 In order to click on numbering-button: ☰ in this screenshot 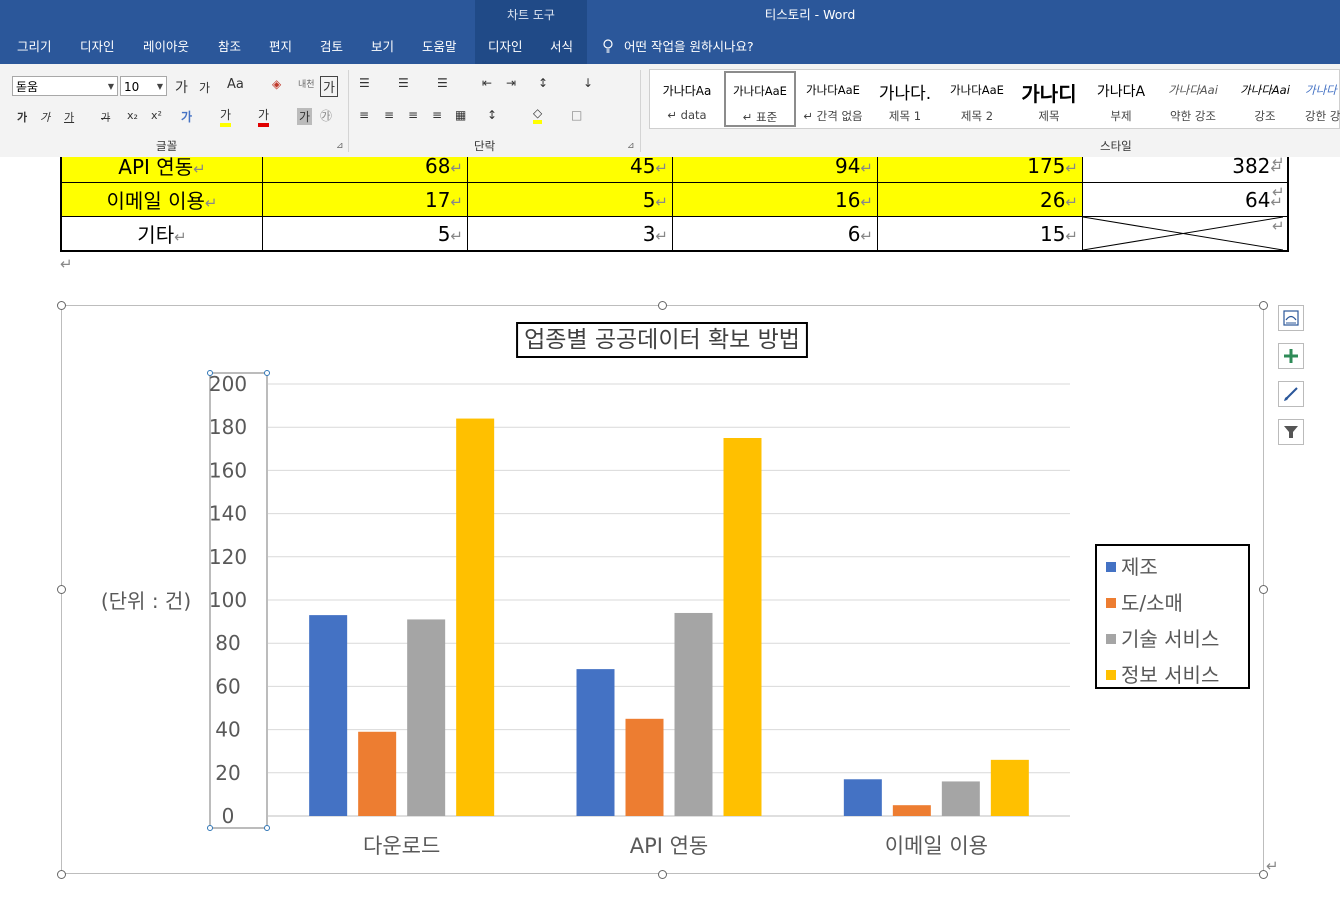, I will do `click(403, 83)`.